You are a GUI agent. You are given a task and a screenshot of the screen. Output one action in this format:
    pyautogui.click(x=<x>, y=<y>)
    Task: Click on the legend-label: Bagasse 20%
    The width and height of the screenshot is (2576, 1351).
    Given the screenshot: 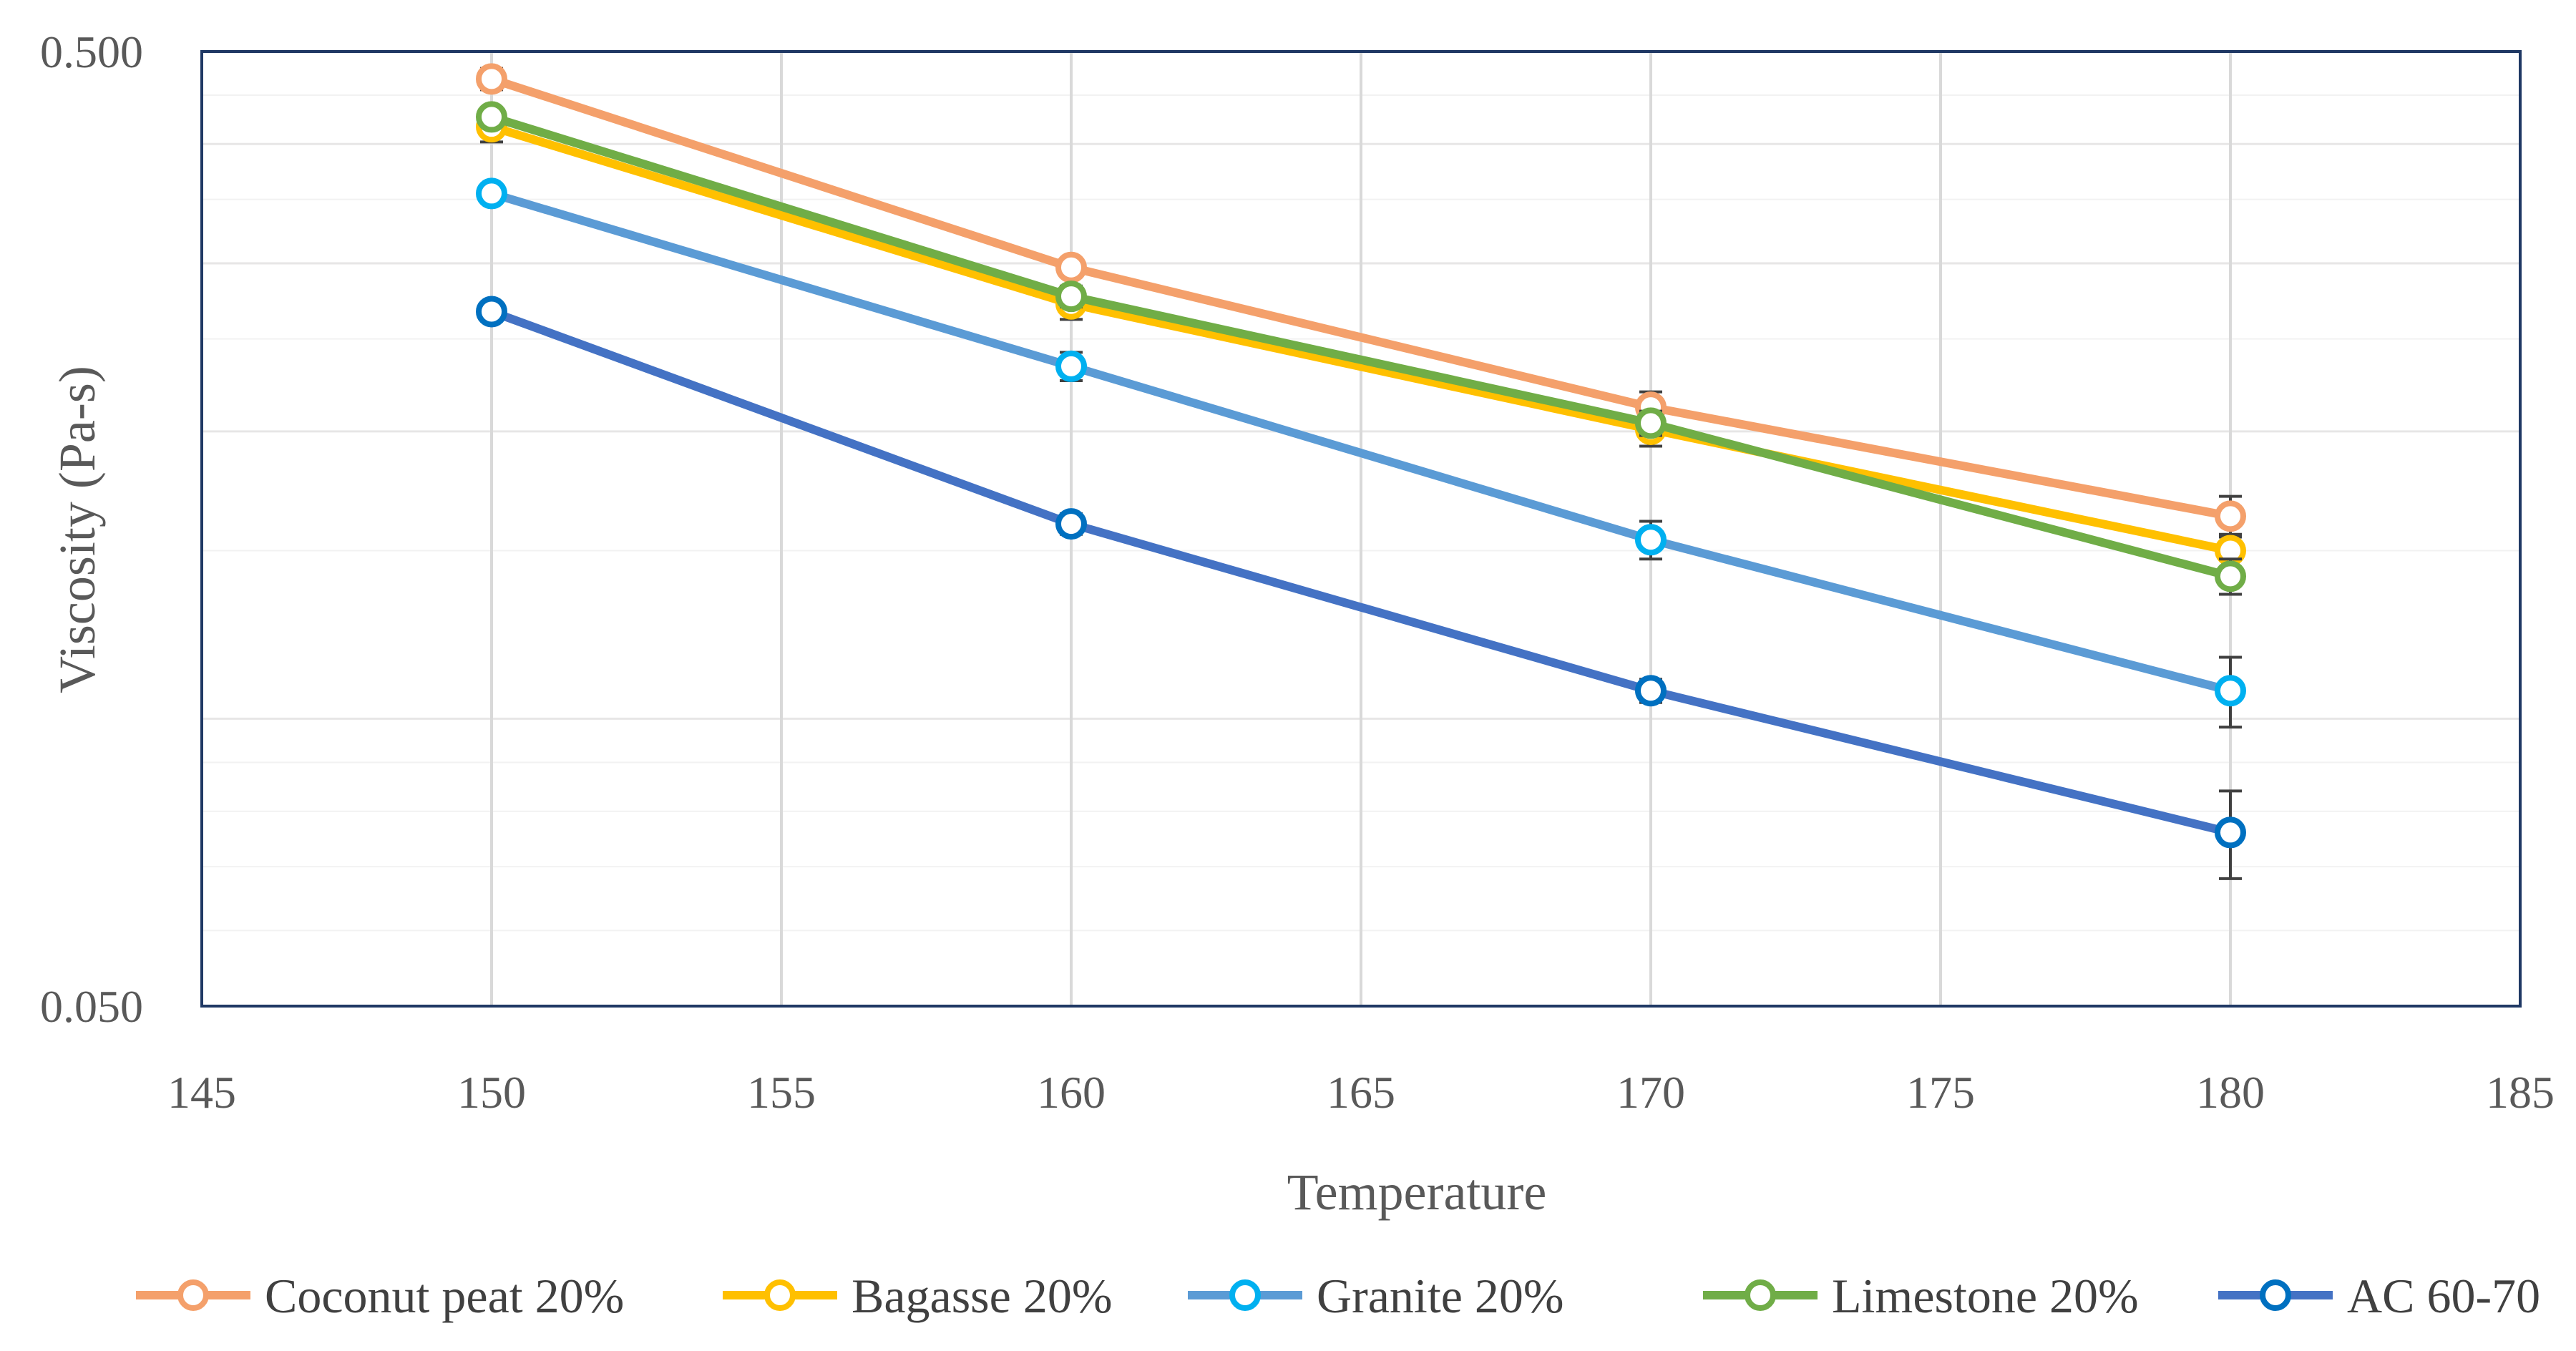 What is the action you would take?
    pyautogui.click(x=982, y=1296)
    